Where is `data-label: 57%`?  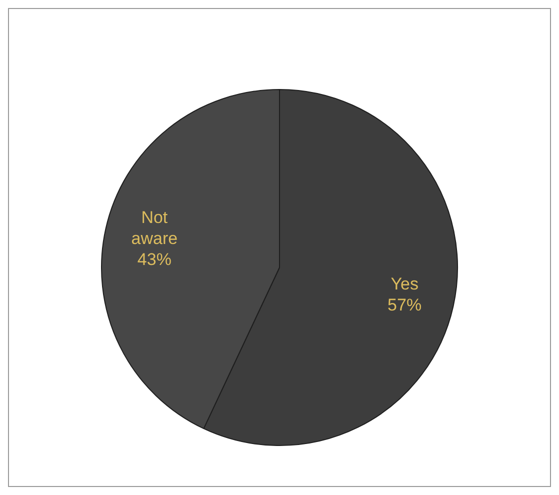
data-label: 57% is located at coordinates (405, 305).